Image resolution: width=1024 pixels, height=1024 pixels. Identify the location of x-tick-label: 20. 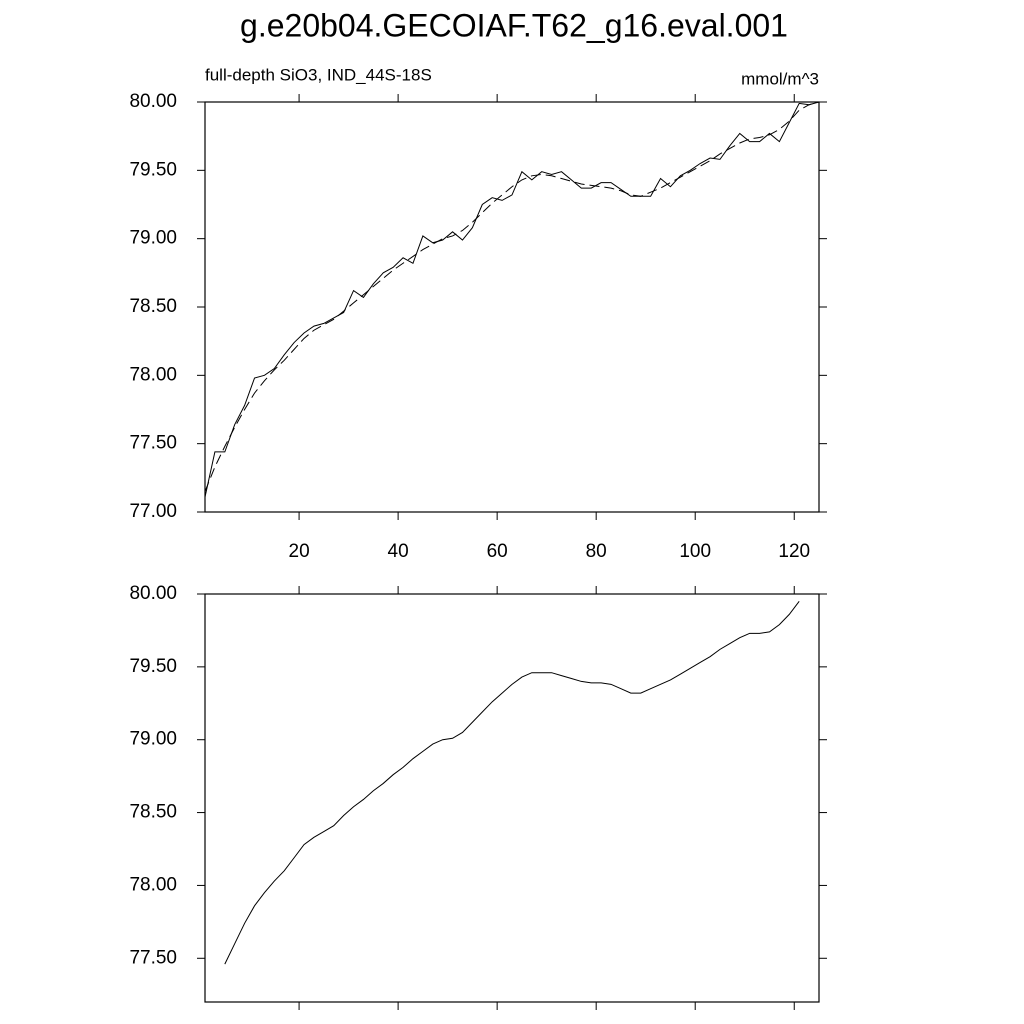
(299, 551).